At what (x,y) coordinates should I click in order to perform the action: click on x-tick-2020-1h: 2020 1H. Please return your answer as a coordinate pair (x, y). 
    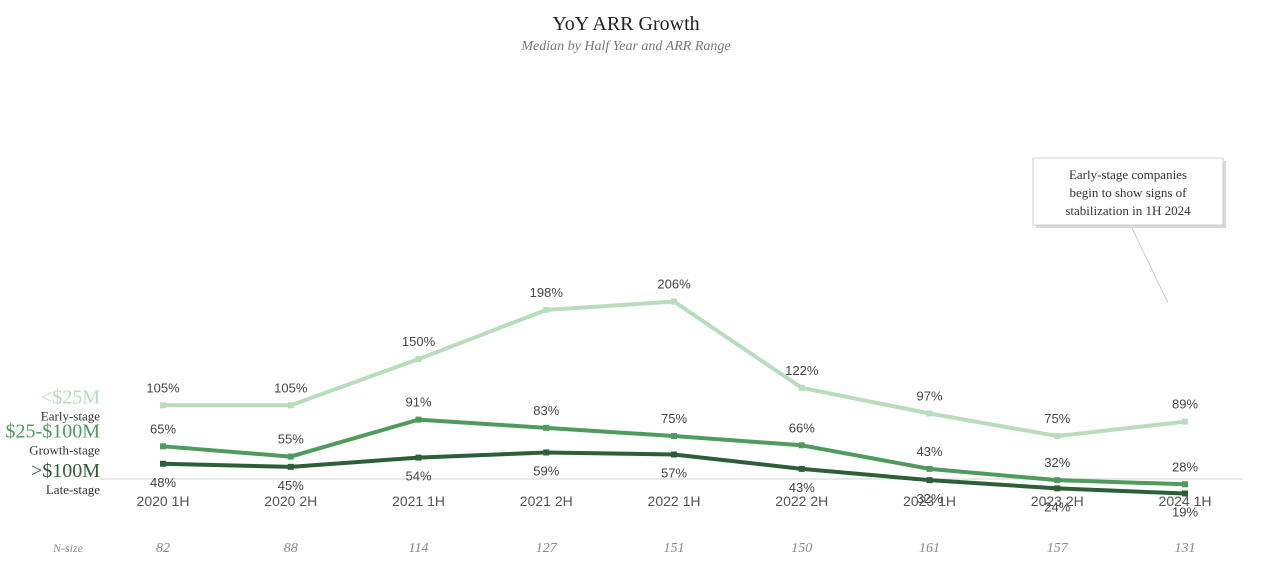
    Looking at the image, I should click on (163, 501).